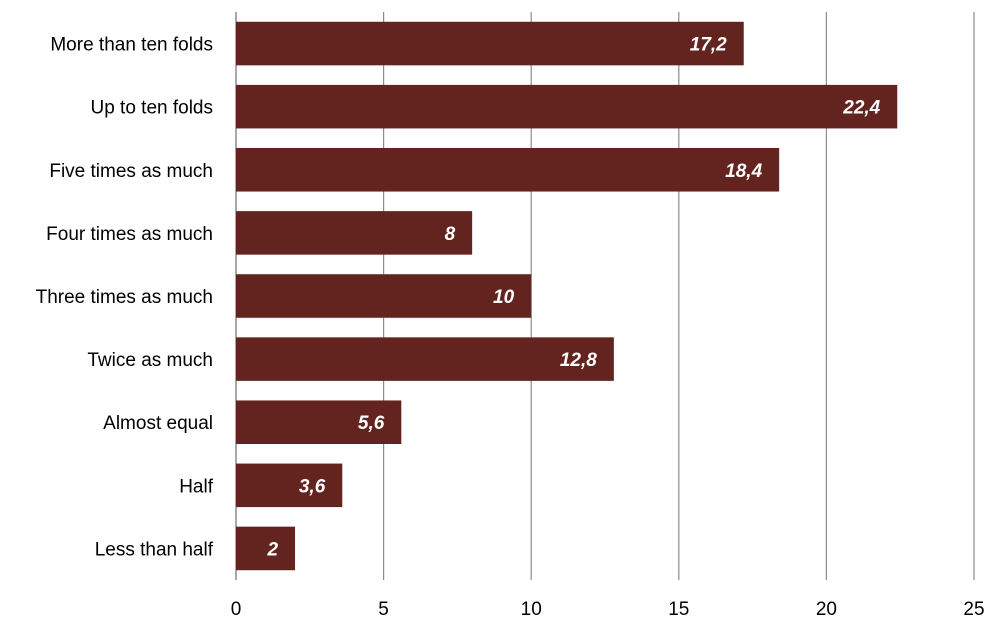 This screenshot has height=633, width=984. I want to click on data-label: 10, so click(504, 297).